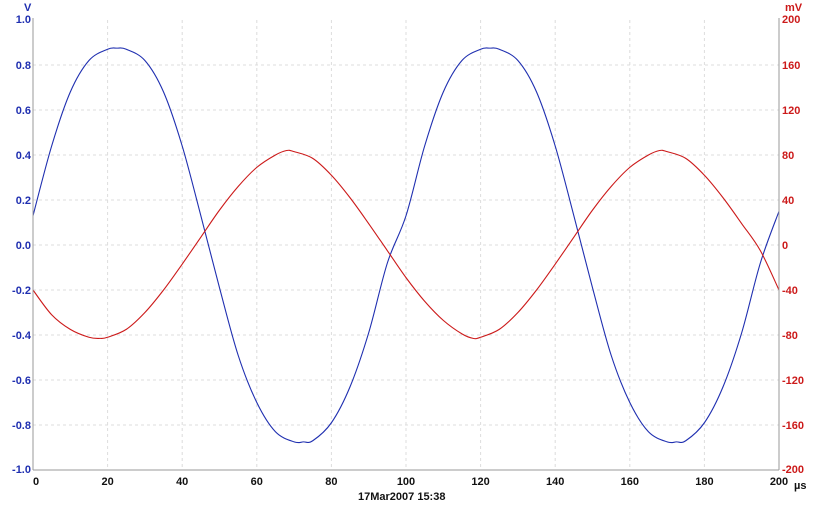  What do you see at coordinates (480, 482) in the screenshot?
I see `x-tick-label: 120` at bounding box center [480, 482].